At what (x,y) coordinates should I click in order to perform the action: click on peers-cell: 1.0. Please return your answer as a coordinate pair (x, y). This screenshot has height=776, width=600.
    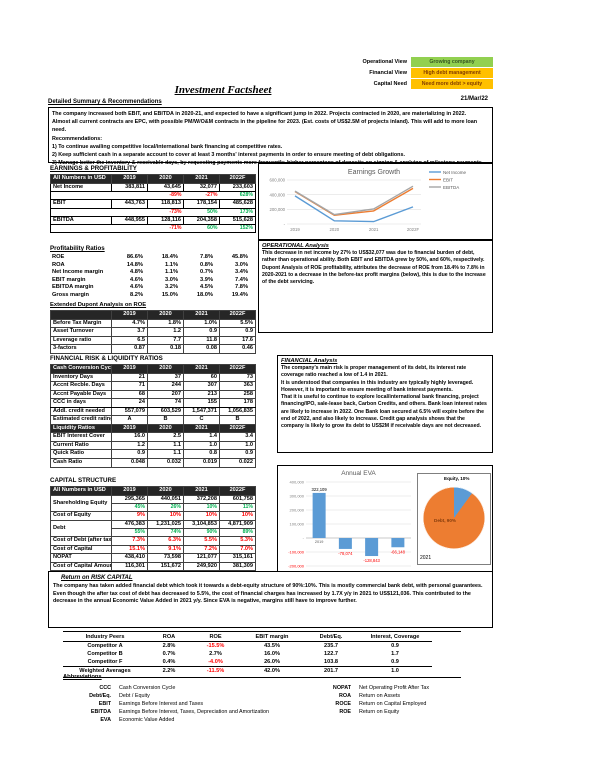
    Looking at the image, I should click on (395, 671).